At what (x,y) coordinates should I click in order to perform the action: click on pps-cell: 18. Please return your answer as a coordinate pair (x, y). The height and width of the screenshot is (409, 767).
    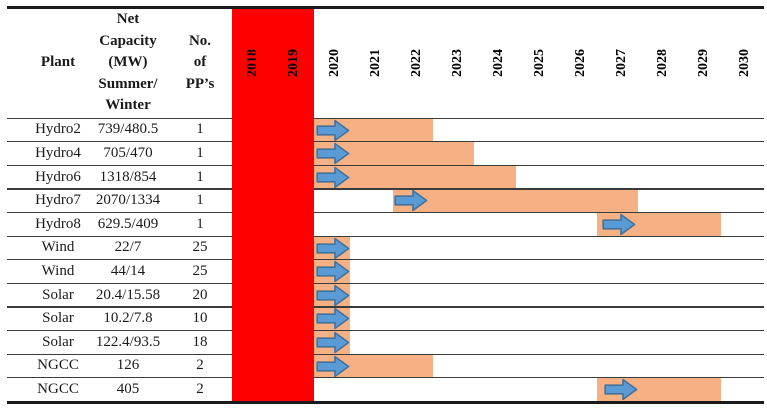
    Looking at the image, I should click on (200, 341).